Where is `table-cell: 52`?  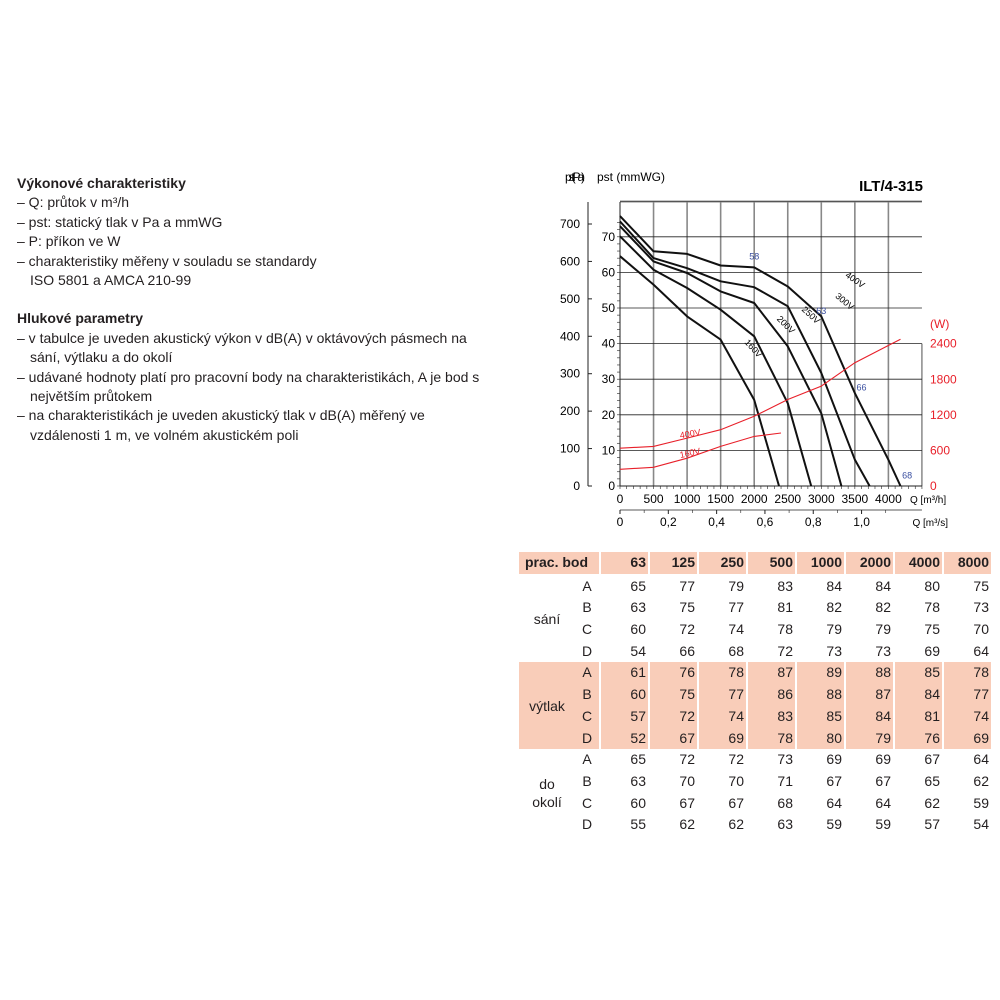 table-cell: 52 is located at coordinates (624, 738).